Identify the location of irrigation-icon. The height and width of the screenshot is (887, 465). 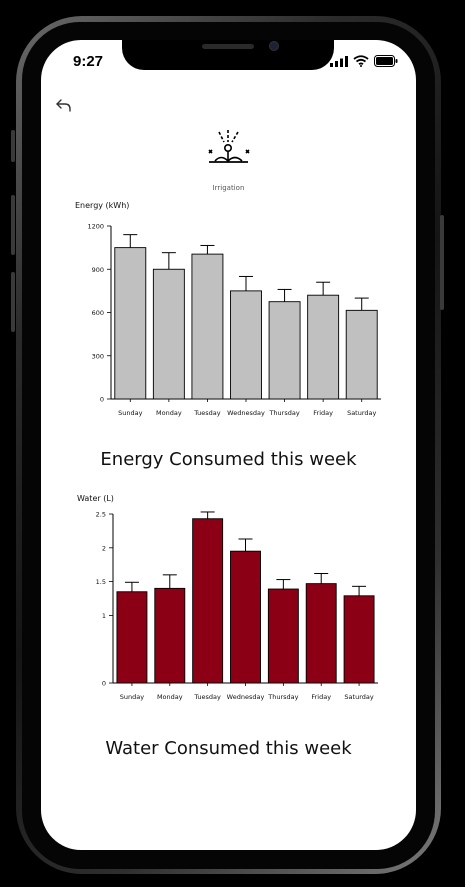
(229, 146).